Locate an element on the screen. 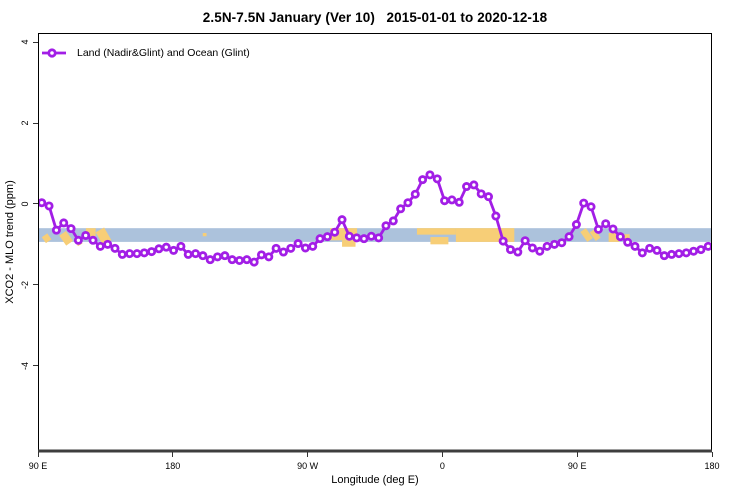 The width and height of the screenshot is (750, 500). y-tick-label: 0 is located at coordinates (25, 204).